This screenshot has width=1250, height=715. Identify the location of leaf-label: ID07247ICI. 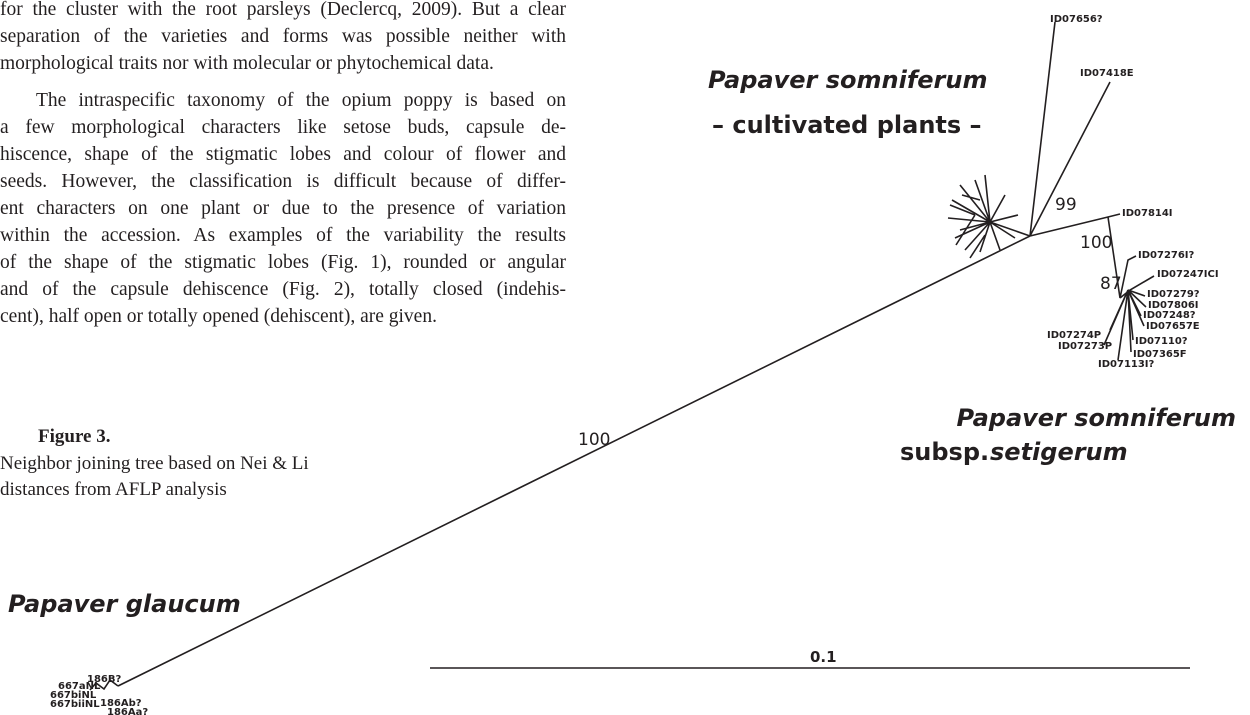
(1188, 274).